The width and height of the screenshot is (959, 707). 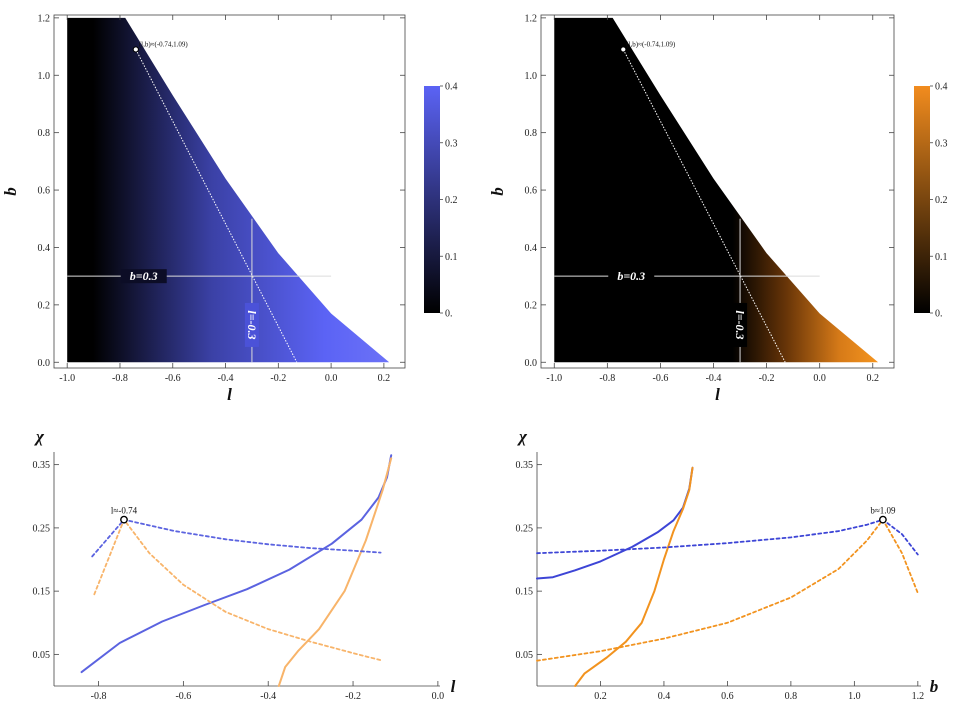 I want to click on x-tick-label: 0.8, so click(x=791, y=696).